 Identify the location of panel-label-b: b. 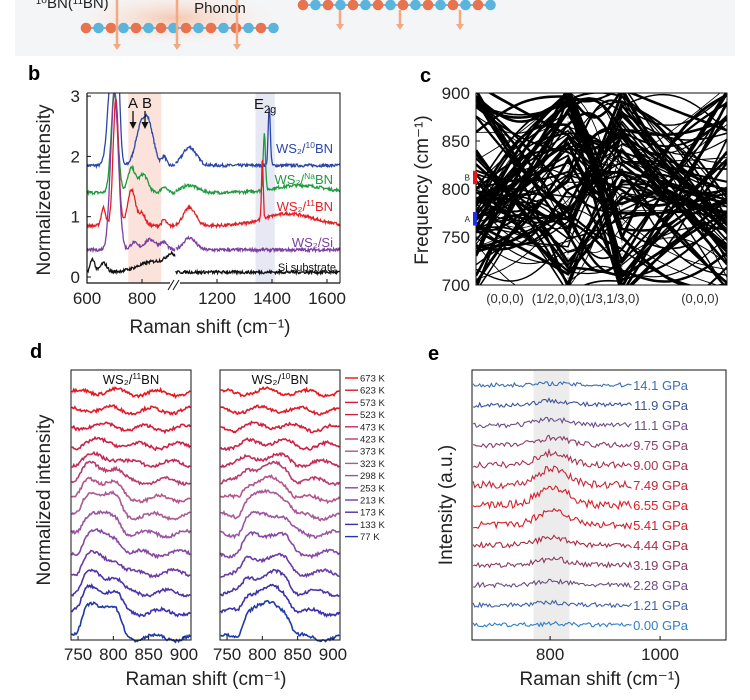
(34, 74).